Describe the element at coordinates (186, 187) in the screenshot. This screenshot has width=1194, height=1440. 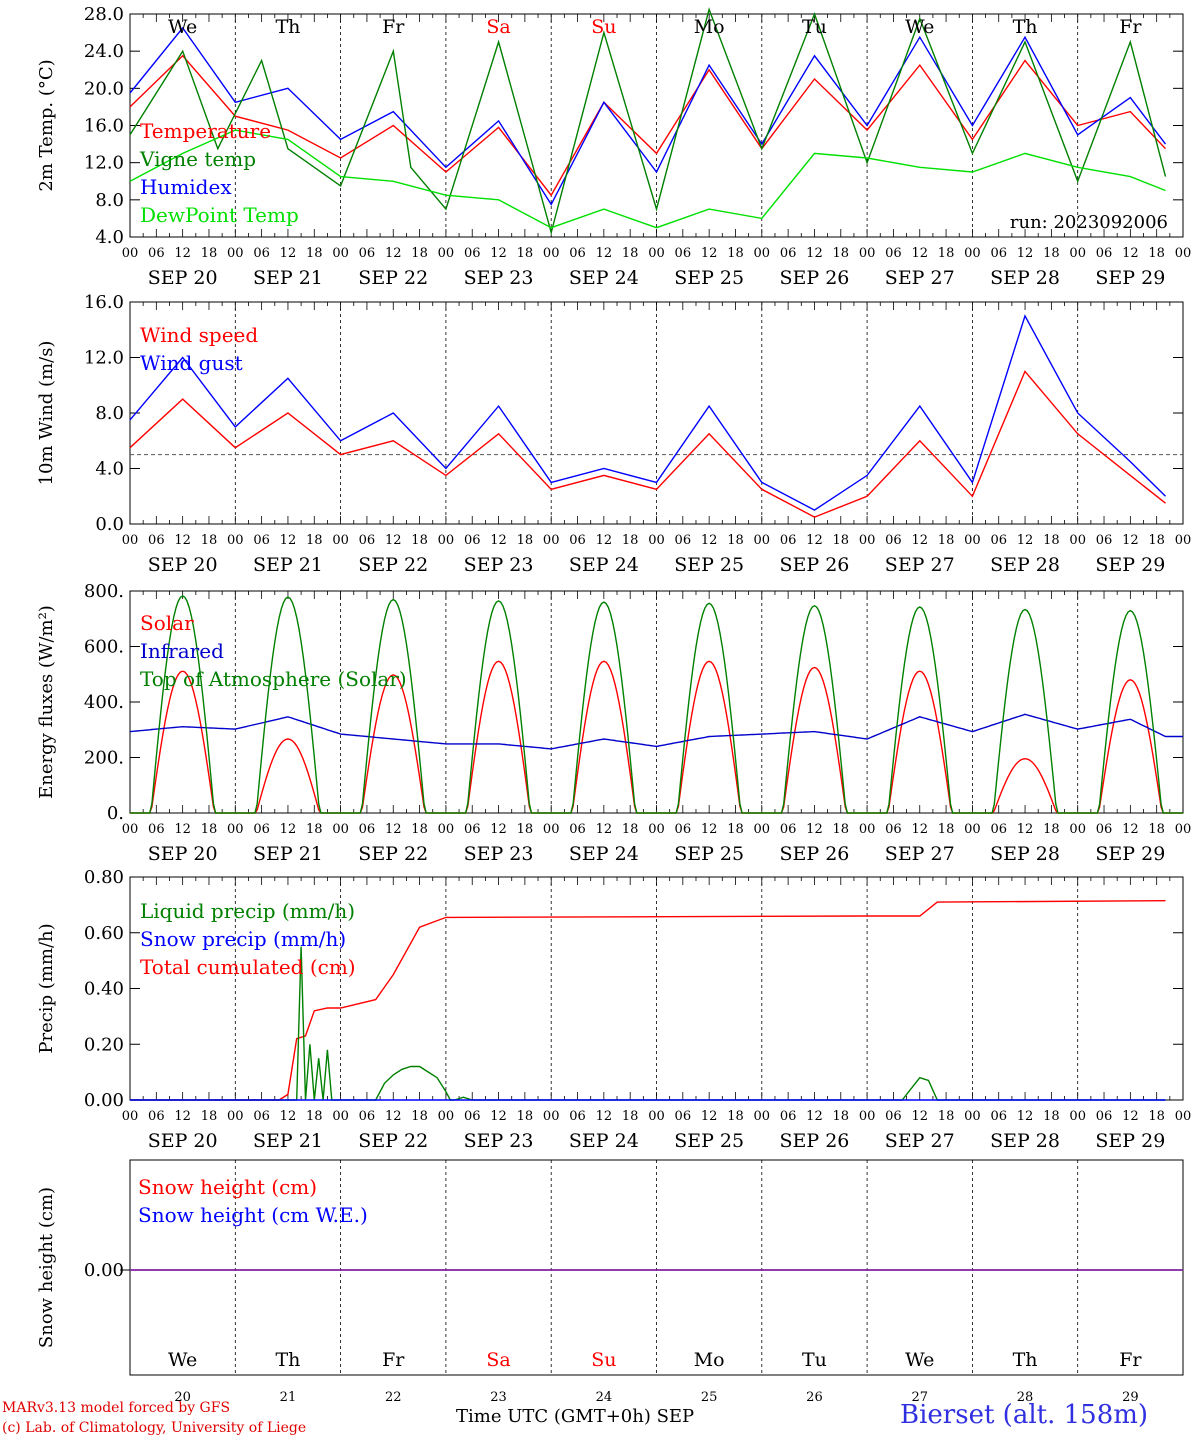
I see `legend-entry: Humidex` at that location.